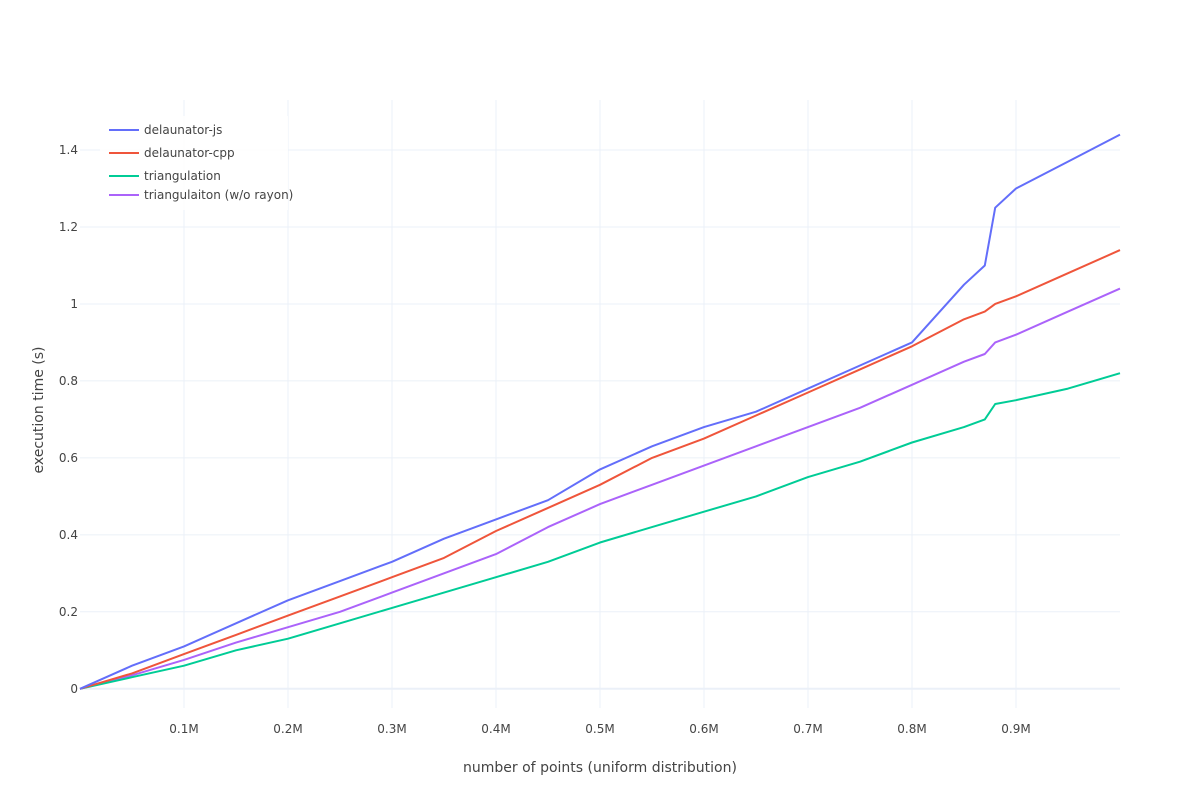  Describe the element at coordinates (68, 150) in the screenshot. I see `y-tick-label: 1.4` at that location.